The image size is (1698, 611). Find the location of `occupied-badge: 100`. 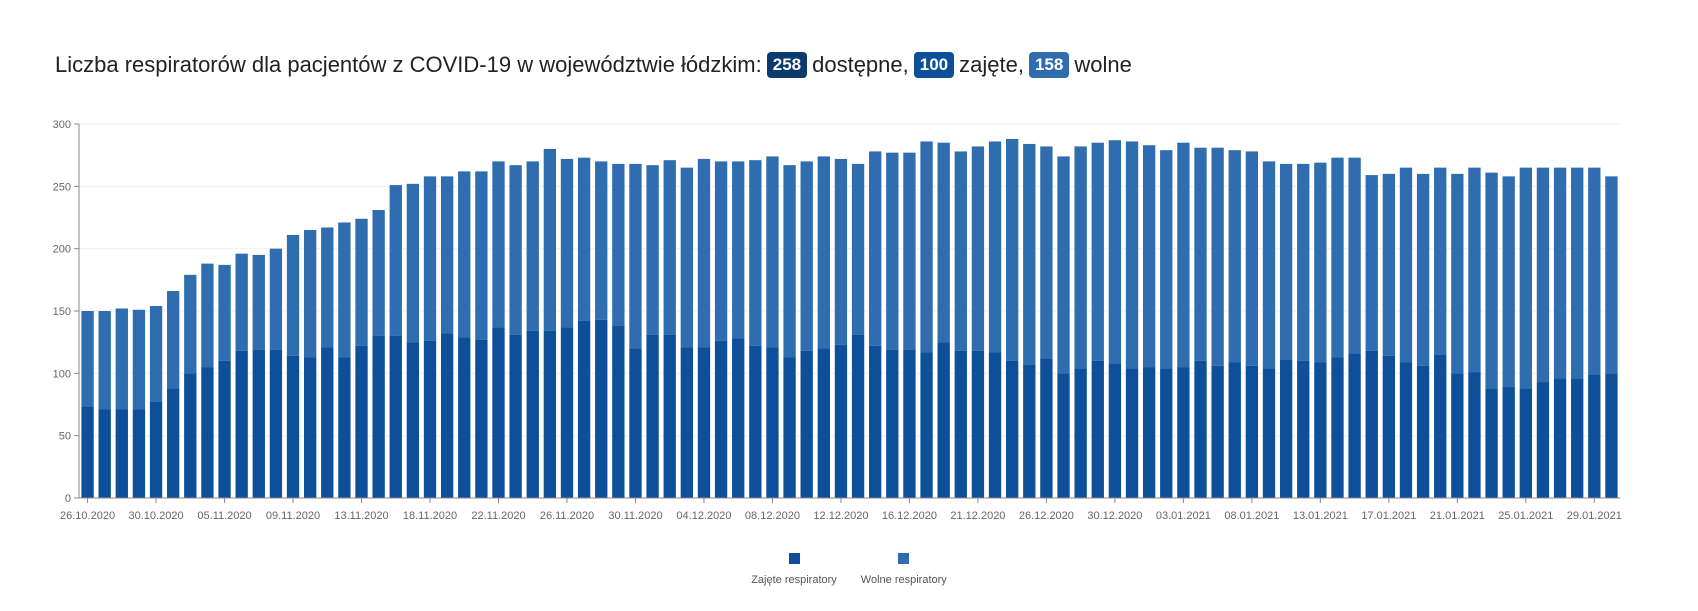

occupied-badge: 100 is located at coordinates (934, 65).